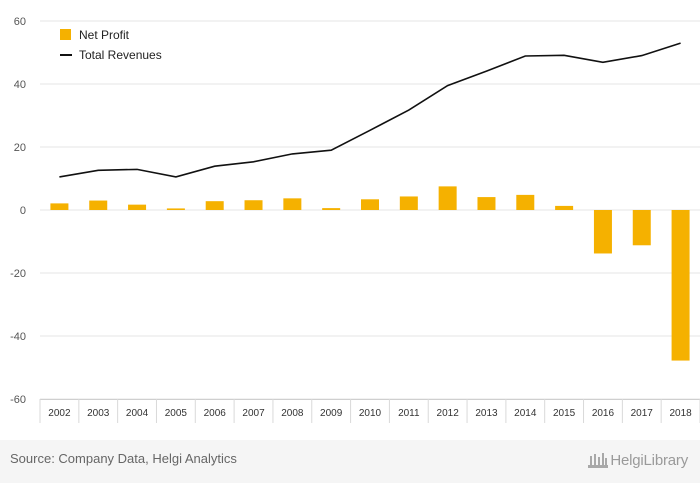 The height and width of the screenshot is (483, 700). I want to click on y-tick-label: -60, so click(18, 400).